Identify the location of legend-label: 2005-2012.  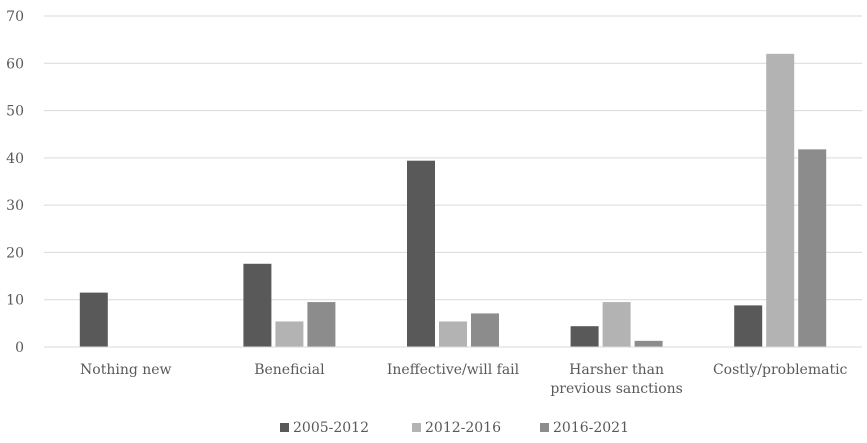
(331, 428).